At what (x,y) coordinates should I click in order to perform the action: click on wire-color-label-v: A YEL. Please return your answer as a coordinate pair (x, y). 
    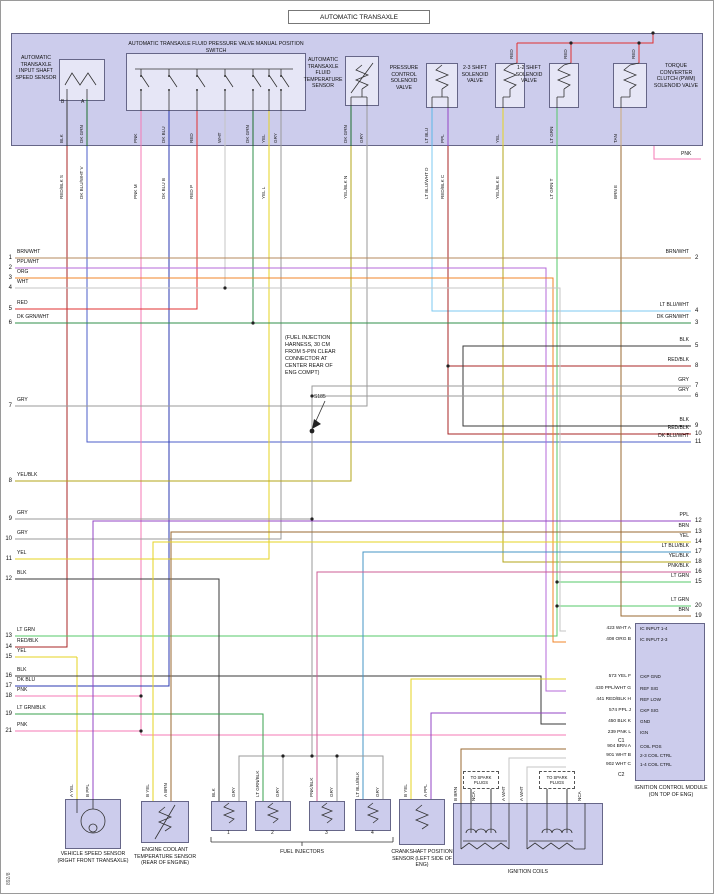
    Looking at the image, I should click on (71, 790).